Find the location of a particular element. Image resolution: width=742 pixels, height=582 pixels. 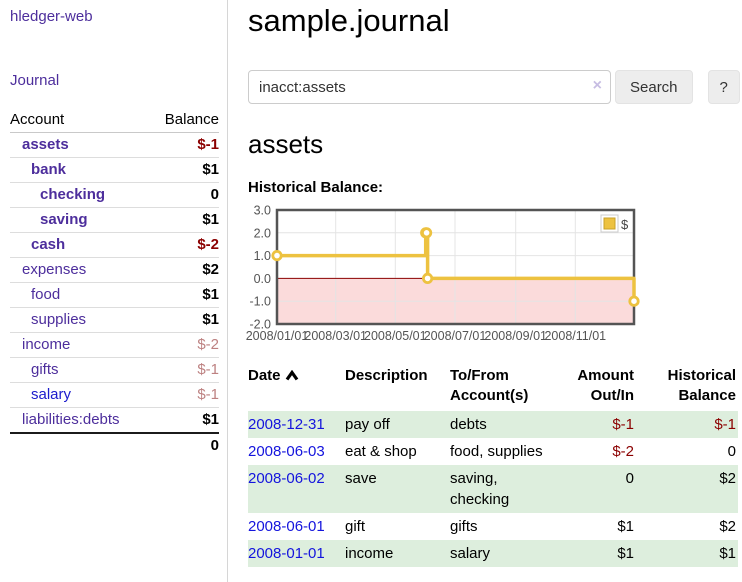

account-row: assets $-1 is located at coordinates (114, 145).